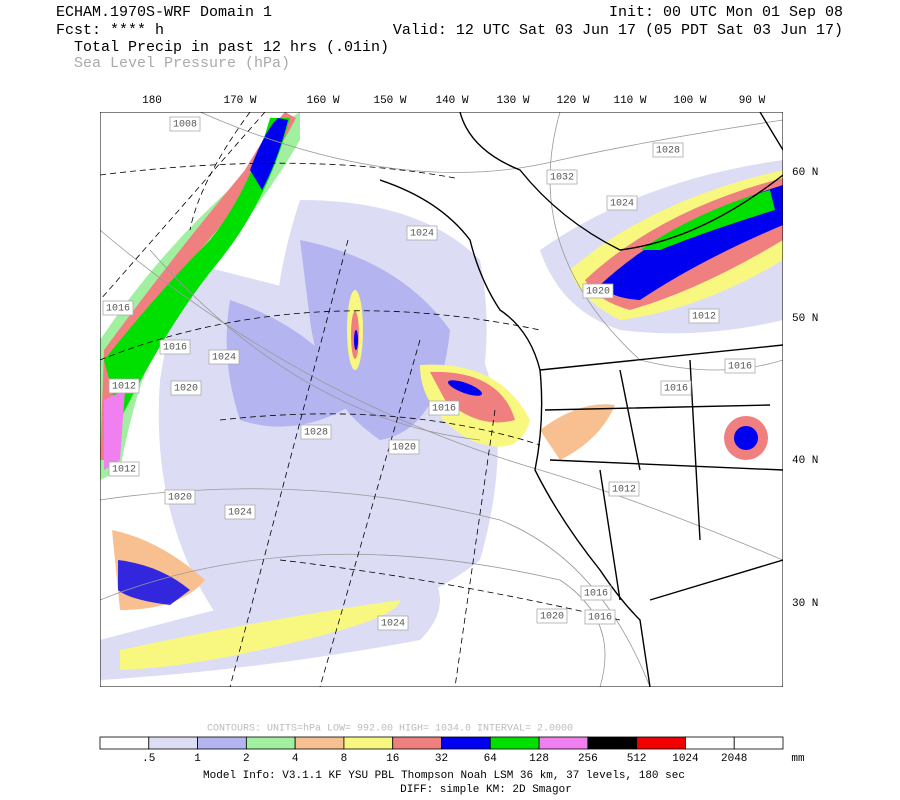 The height and width of the screenshot is (800, 900). What do you see at coordinates (239, 101) in the screenshot?
I see `longitude-label: 170 W` at bounding box center [239, 101].